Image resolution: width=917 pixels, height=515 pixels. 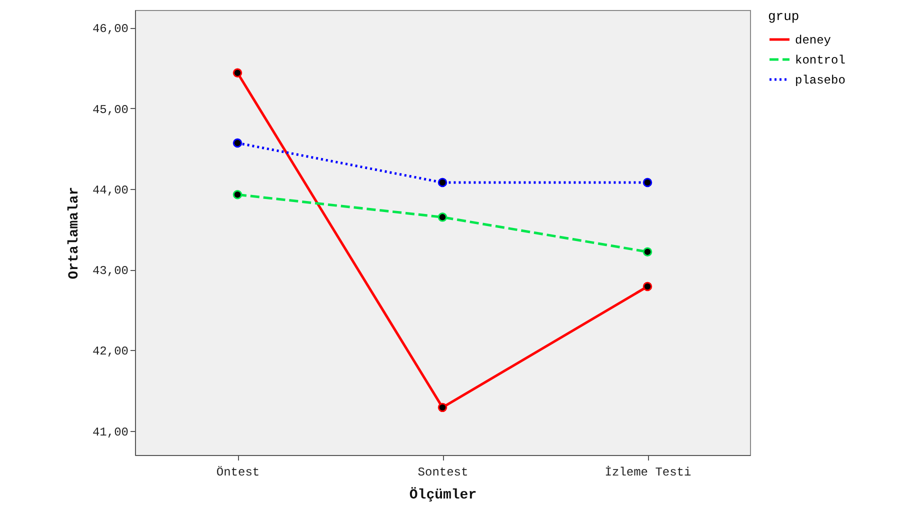 I want to click on legend-label: kontrol, so click(x=820, y=61).